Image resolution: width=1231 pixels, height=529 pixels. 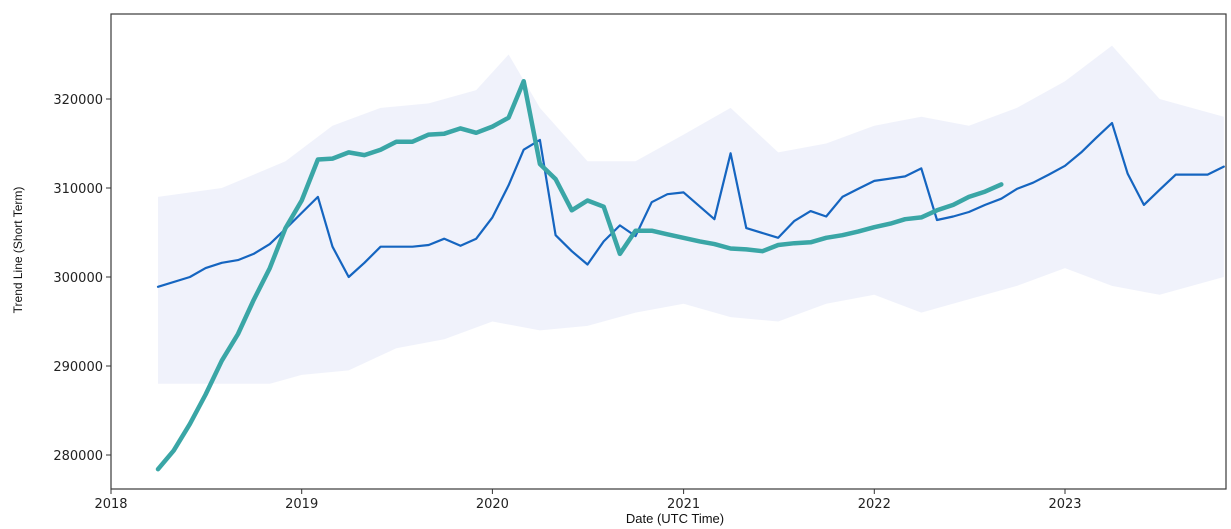 I want to click on x-tick-label: 2019, so click(x=301, y=504).